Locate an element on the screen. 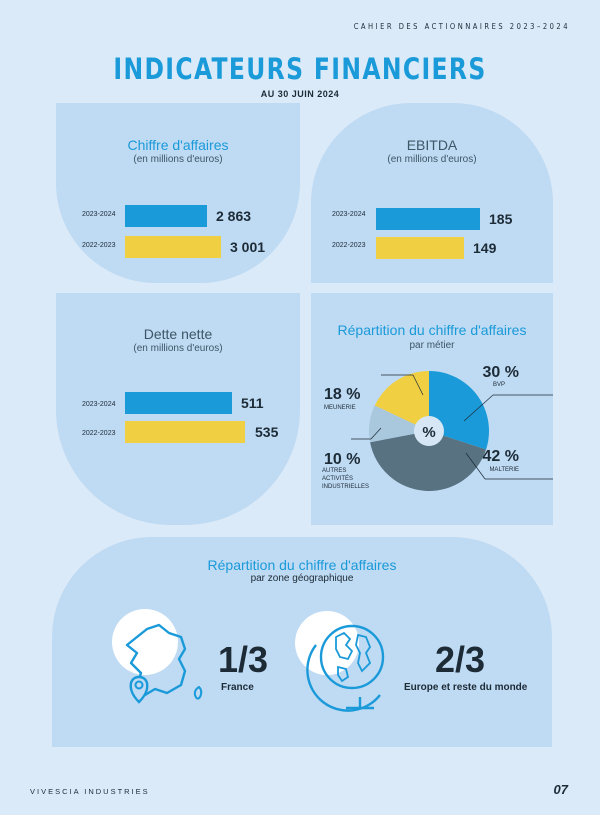  france-map-icon is located at coordinates (157, 656).